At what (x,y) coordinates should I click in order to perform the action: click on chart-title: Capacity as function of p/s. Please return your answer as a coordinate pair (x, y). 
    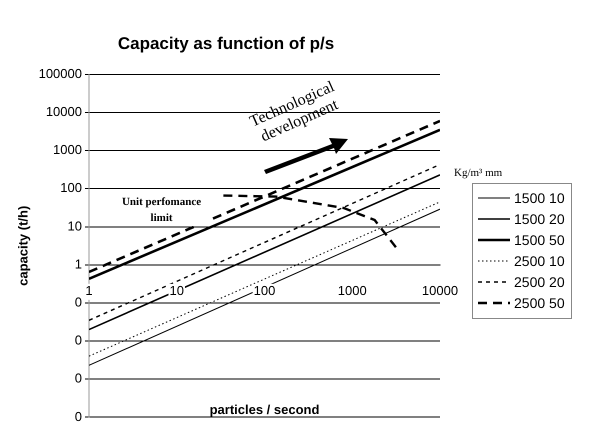
    Looking at the image, I should click on (226, 43).